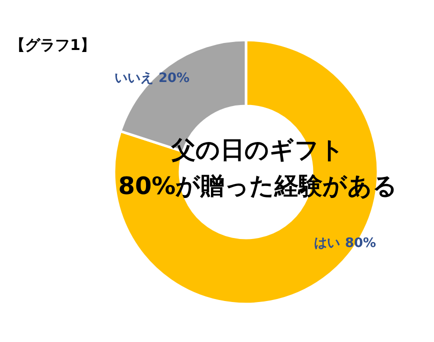 The height and width of the screenshot is (342, 434). What do you see at coordinates (327, 243) in the screenshot?
I see `slice-label: はい` at bounding box center [327, 243].